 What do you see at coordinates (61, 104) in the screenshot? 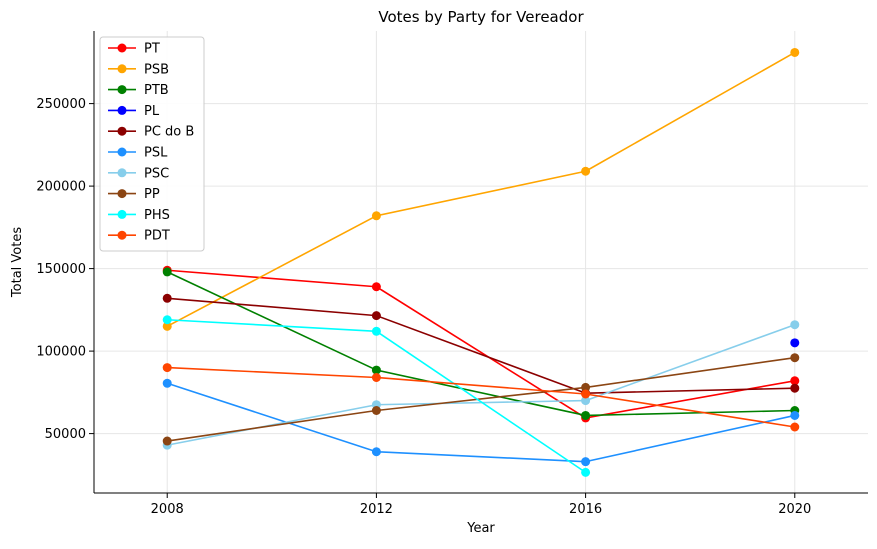
I see `y-tick-label: 250000` at bounding box center [61, 104].